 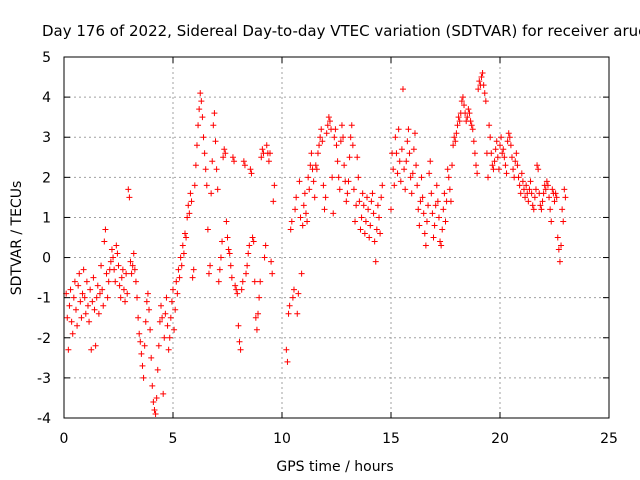 I want to click on y-tick-label: -2, so click(x=44, y=339).